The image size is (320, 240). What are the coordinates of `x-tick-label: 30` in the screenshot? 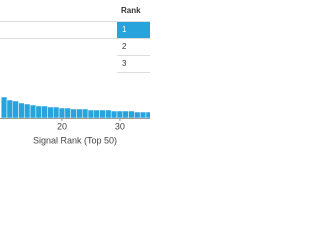 It's located at (120, 126).